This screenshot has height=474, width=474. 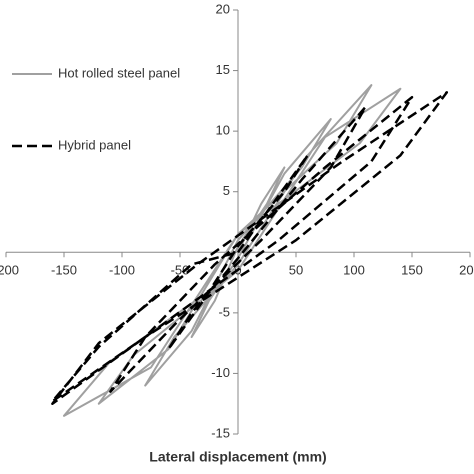 What do you see at coordinates (94, 144) in the screenshot?
I see `legend-label: Hybrid panel` at bounding box center [94, 144].